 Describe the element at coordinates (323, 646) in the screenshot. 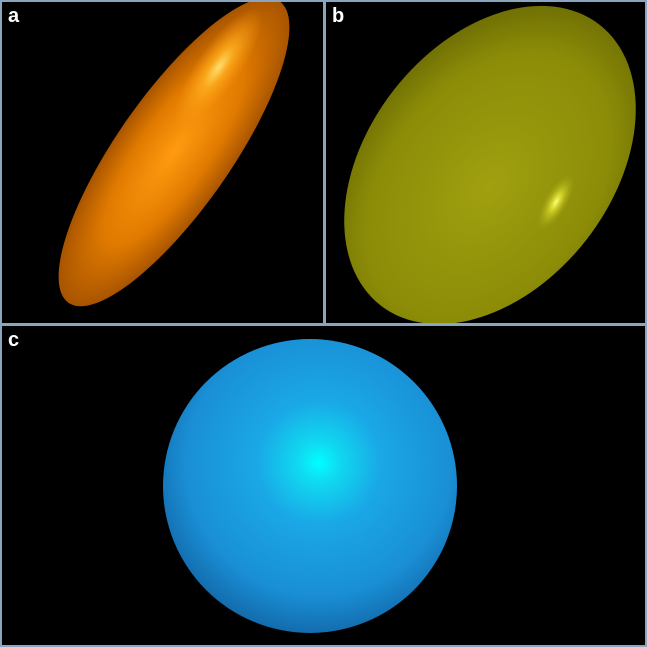

I see `frame-bottom` at that location.